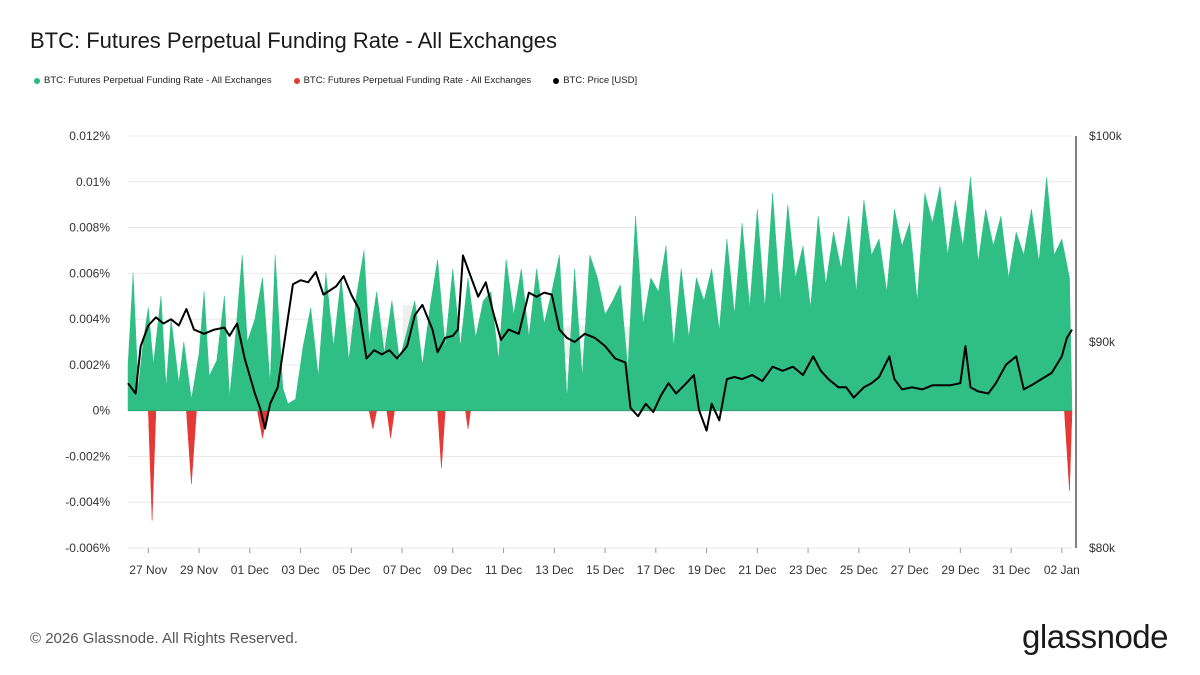  Describe the element at coordinates (910, 570) in the screenshot. I see `x-tick-label: 27 Dec` at that location.